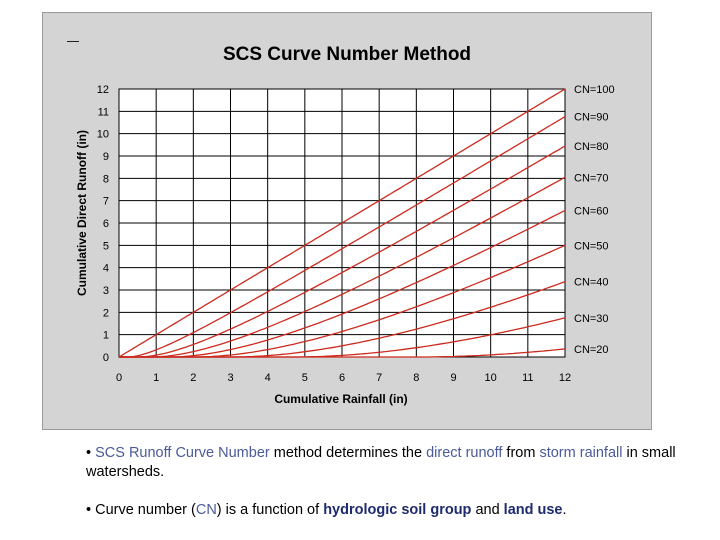 The image size is (720, 540). Describe the element at coordinates (106, 246) in the screenshot. I see `y-tick-label: 5` at that location.